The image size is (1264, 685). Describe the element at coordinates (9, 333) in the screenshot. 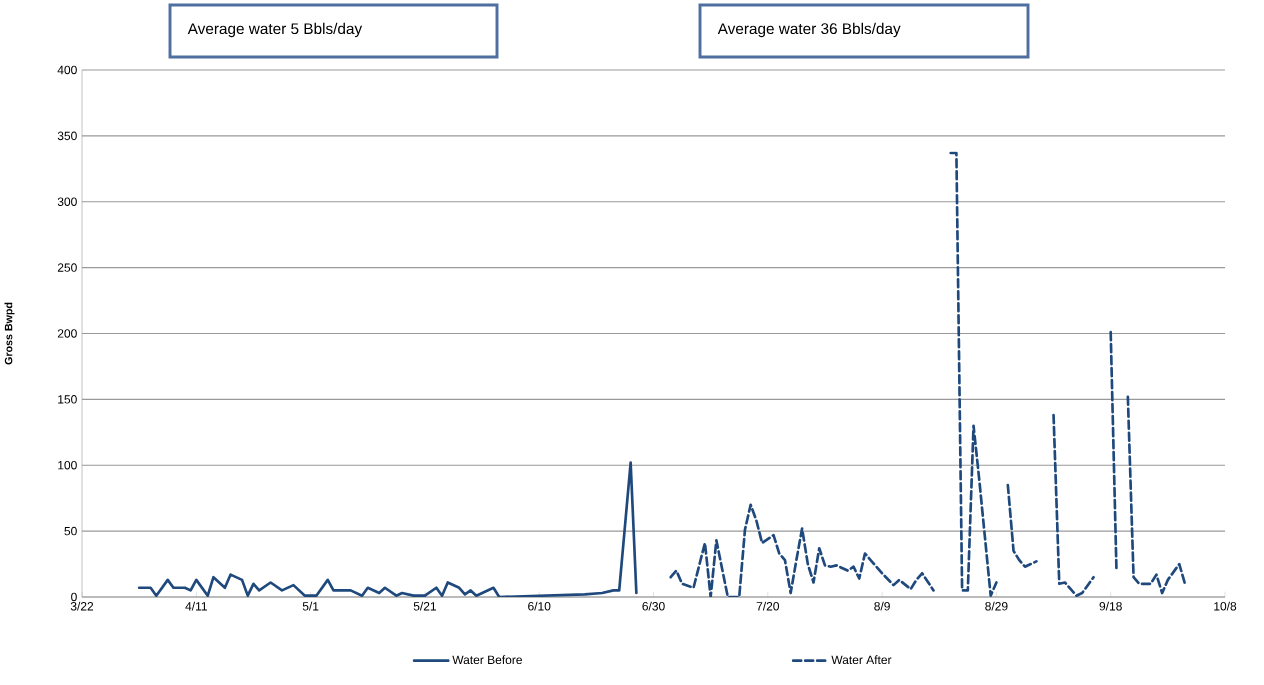

I see `y-axis-title: Gross Bwpd` at that location.